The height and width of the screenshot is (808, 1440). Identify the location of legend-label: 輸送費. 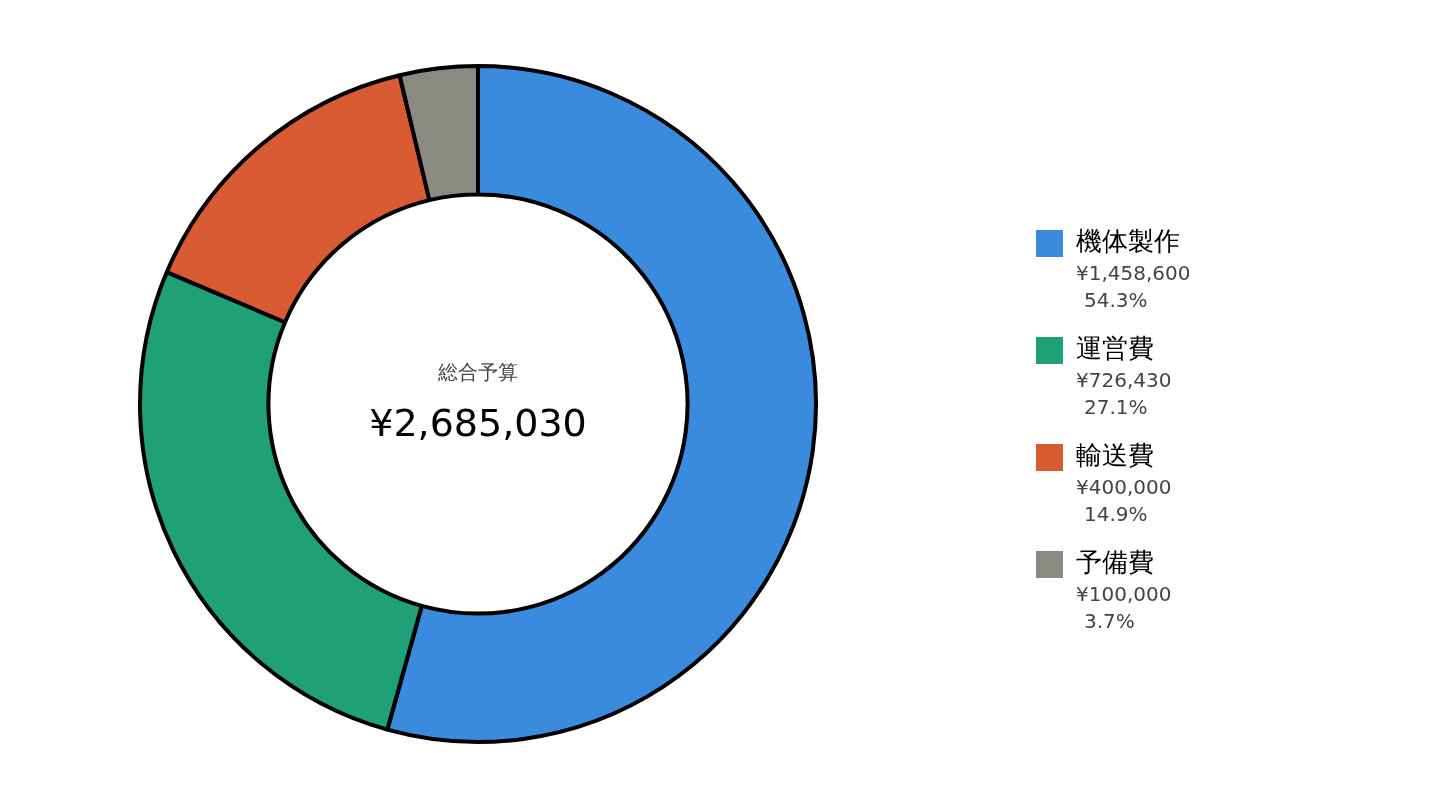
(1115, 455).